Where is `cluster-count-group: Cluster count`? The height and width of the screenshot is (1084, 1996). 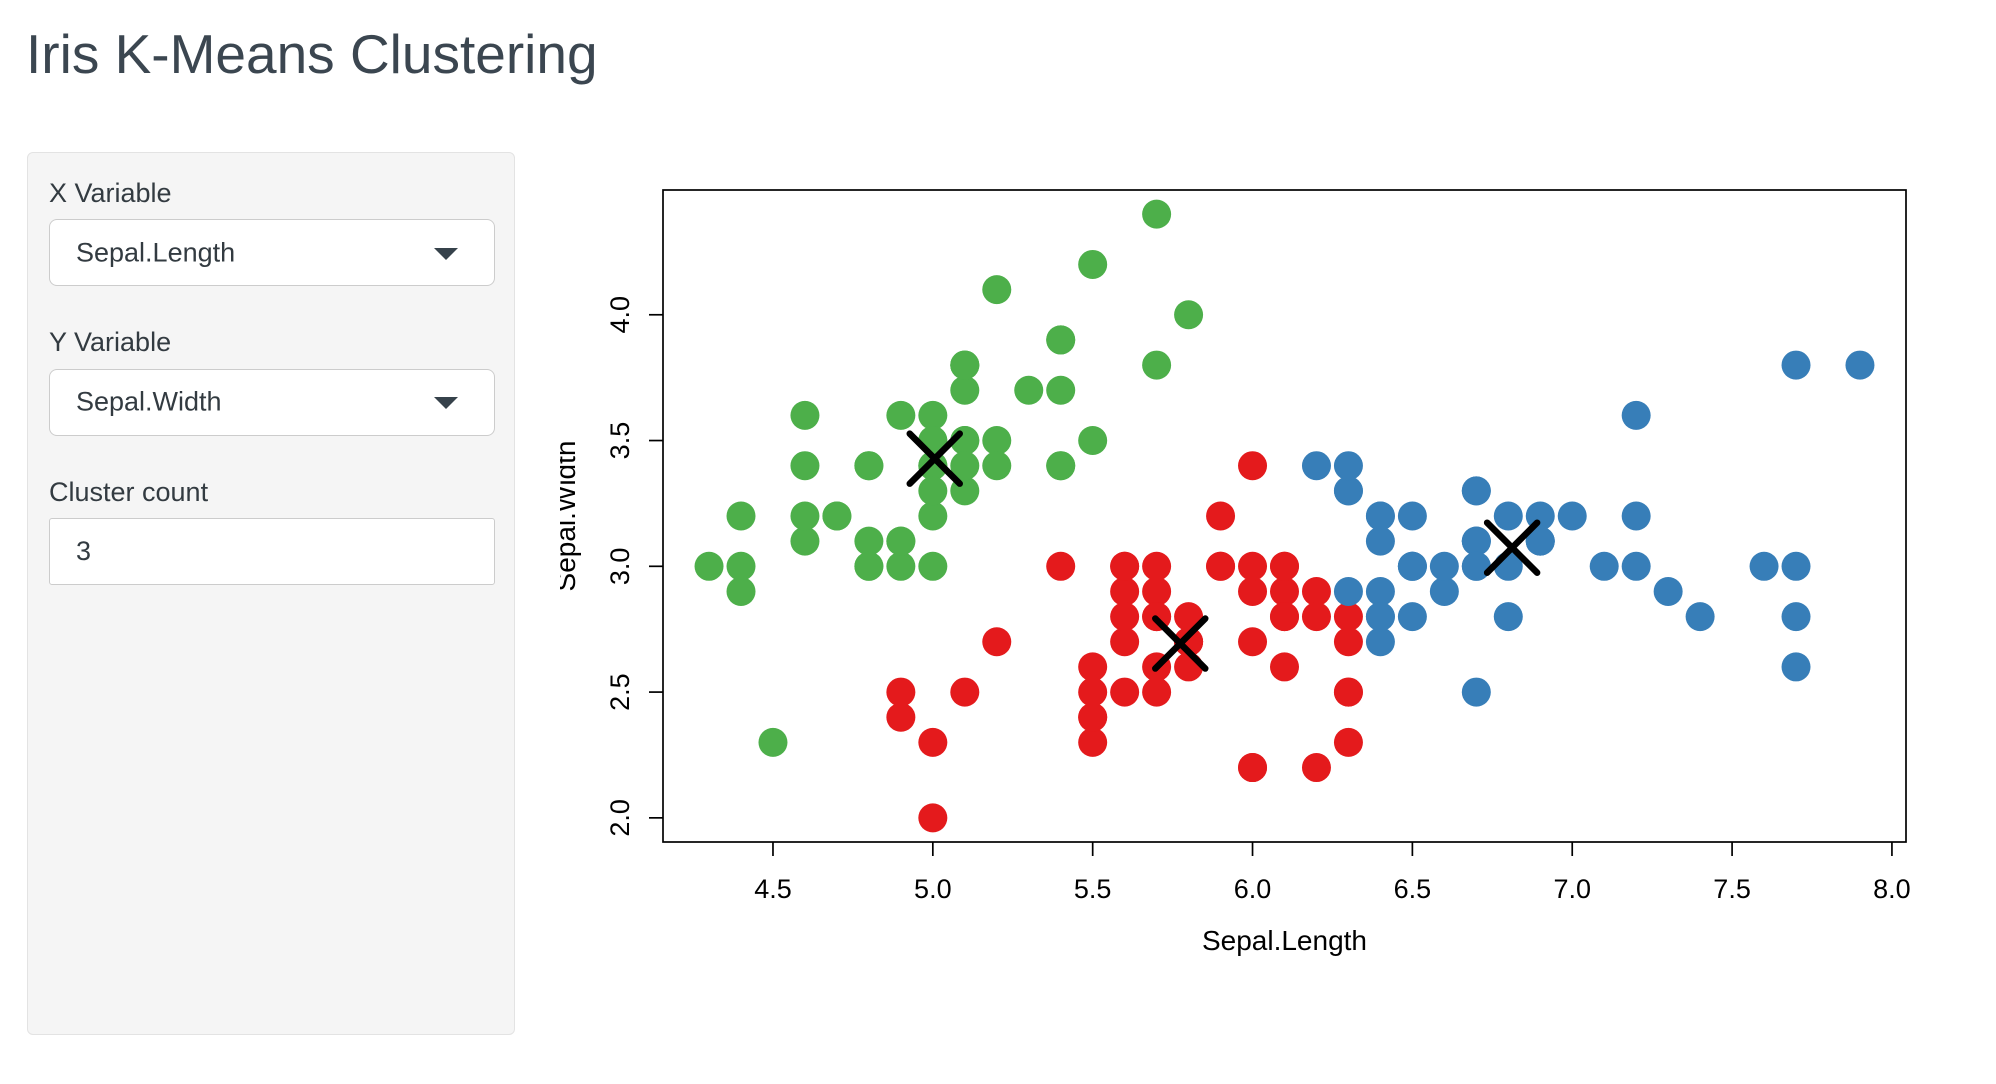 cluster-count-group: Cluster count is located at coordinates (272, 531).